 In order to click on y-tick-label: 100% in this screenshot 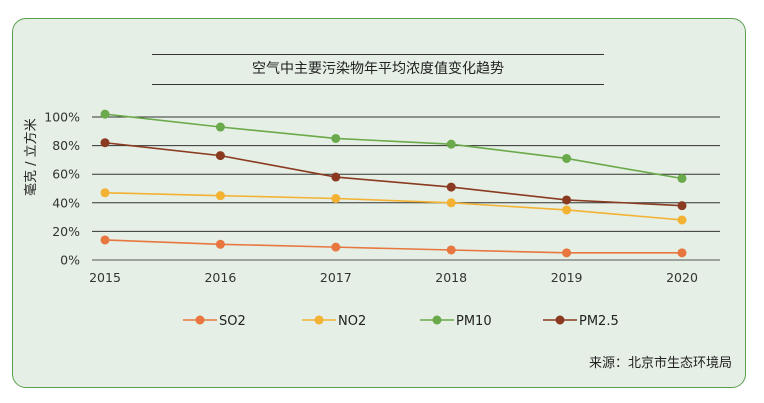, I will do `click(62, 117)`.